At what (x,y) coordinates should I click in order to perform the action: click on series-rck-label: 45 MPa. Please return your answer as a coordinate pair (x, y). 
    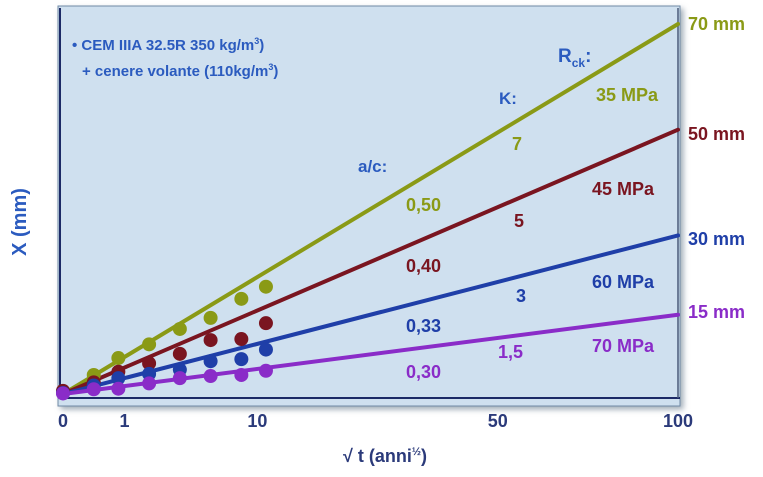
    Looking at the image, I should click on (623, 189).